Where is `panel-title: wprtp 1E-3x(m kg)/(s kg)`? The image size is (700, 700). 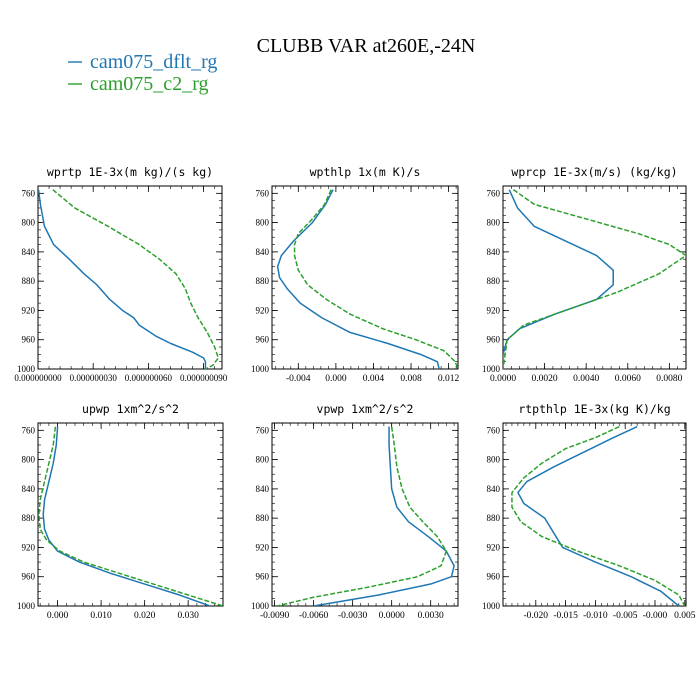
panel-title: wprtp 1E-3x(m kg)/(s kg) is located at coordinates (130, 172).